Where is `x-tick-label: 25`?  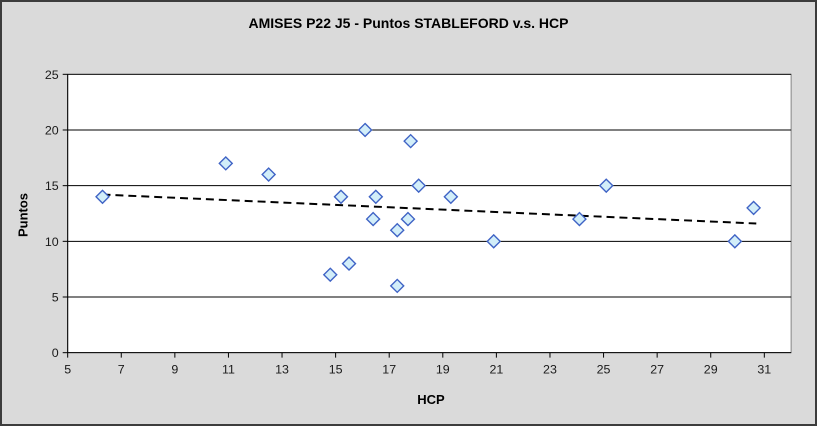
x-tick-label: 25 is located at coordinates (604, 370).